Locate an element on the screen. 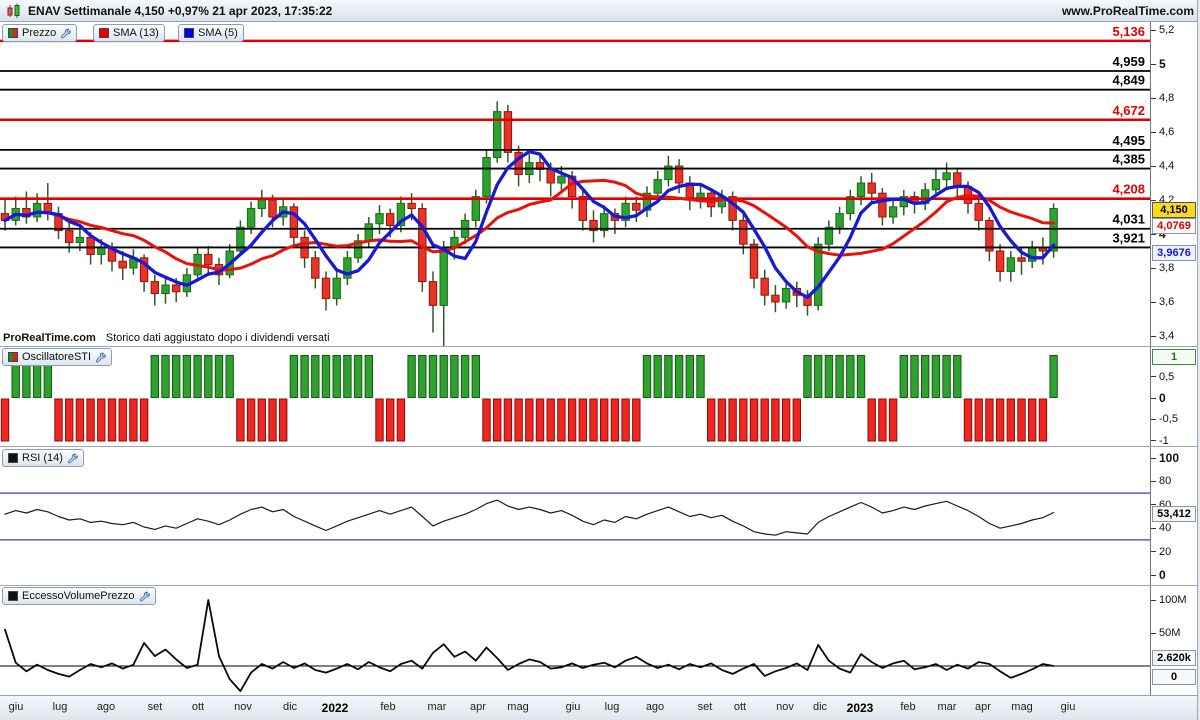 This screenshot has width=1200, height=720. price-level-label: 5,136 is located at coordinates (1128, 31).